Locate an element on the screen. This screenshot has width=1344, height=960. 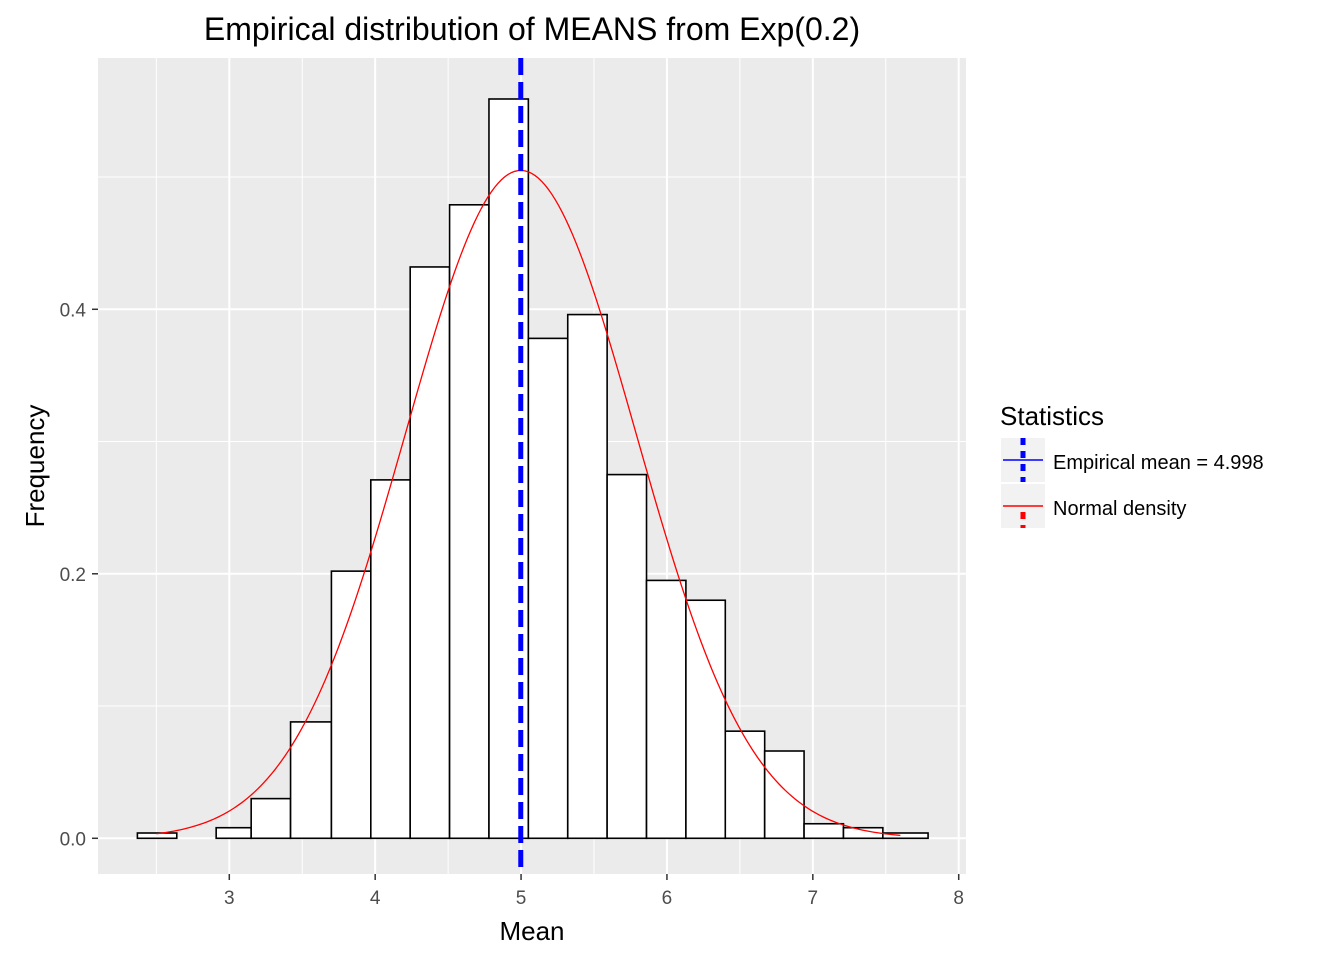
y-tick-label: 0.2 is located at coordinates (73, 575).